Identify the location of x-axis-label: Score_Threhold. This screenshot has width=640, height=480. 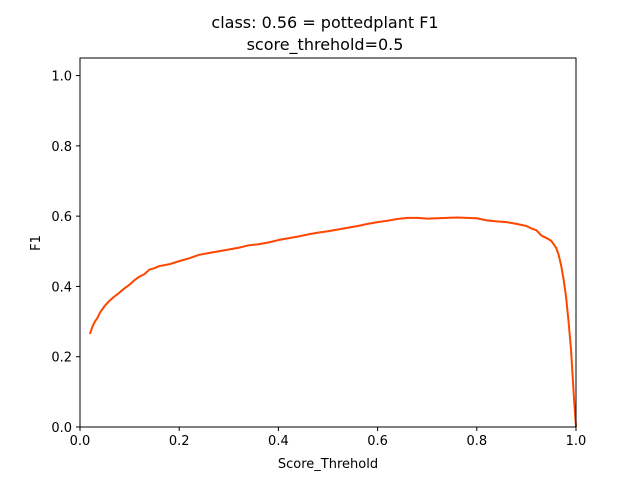
(328, 464).